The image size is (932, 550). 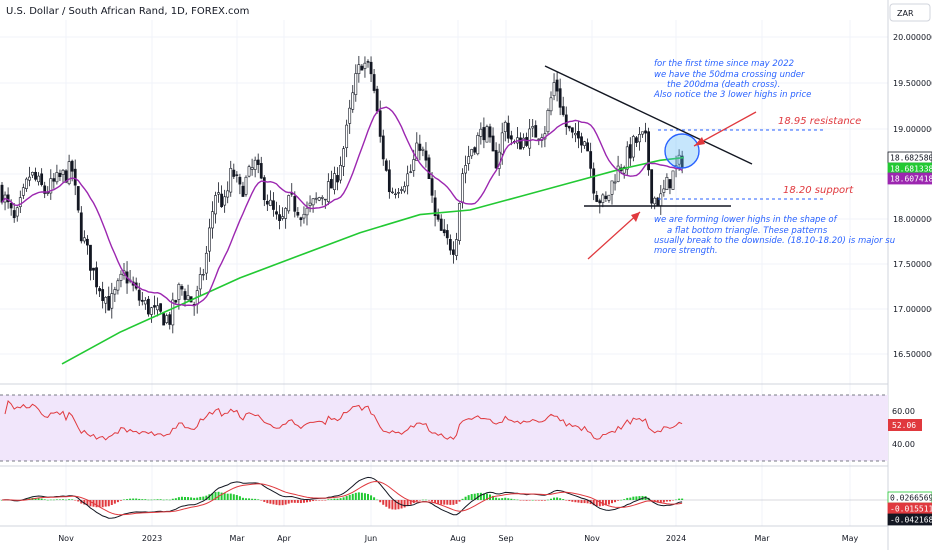 I want to click on rsi-axis: 60.00 40.00 52.06, so click(x=905, y=428).